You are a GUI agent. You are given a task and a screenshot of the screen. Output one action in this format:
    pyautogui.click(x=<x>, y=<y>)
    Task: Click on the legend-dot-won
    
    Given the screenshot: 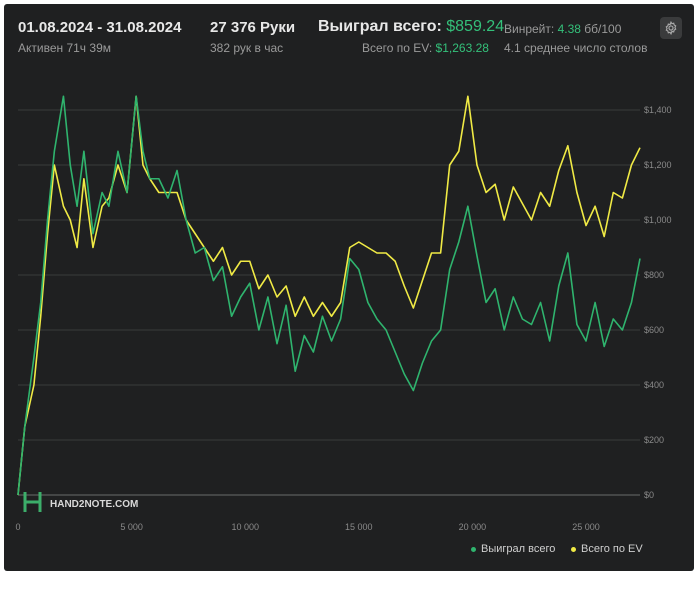 What is the action you would take?
    pyautogui.click(x=473, y=549)
    